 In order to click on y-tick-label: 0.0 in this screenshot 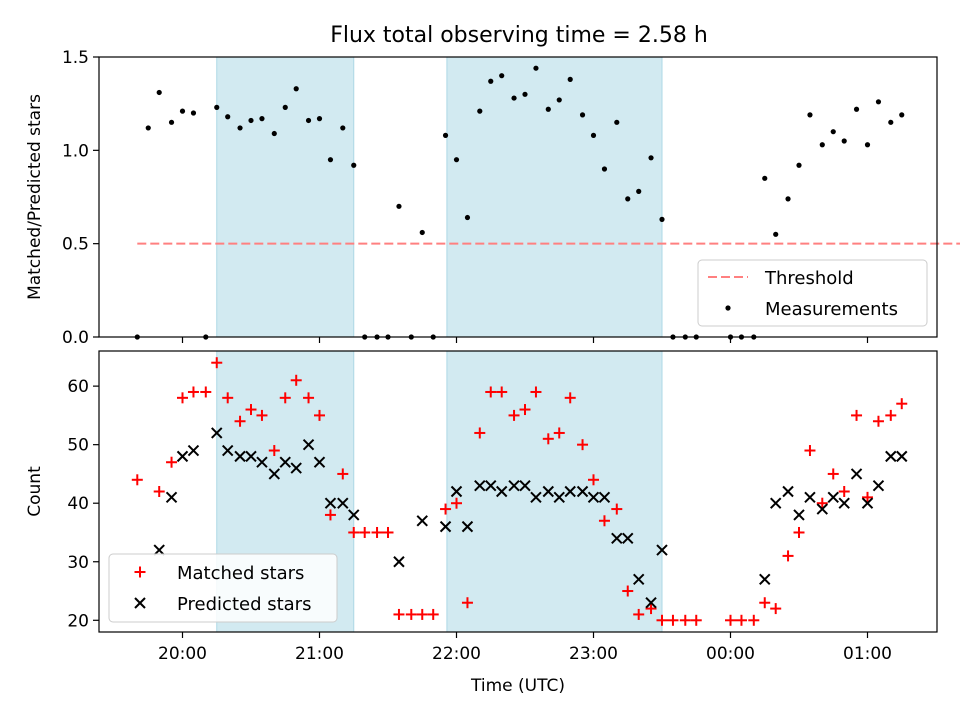, I will do `click(75, 338)`.